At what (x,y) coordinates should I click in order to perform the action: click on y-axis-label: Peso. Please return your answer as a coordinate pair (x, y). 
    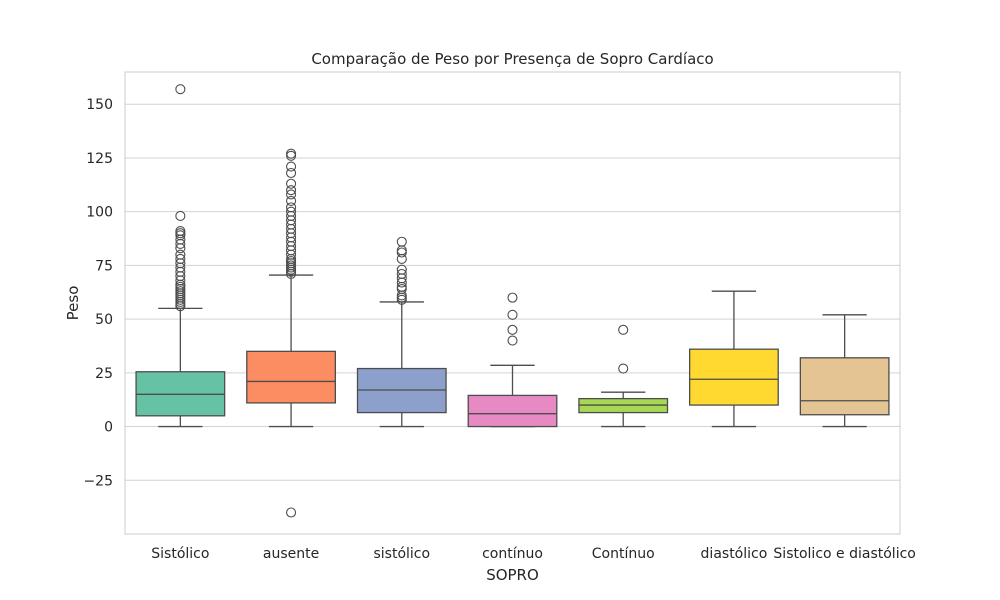
    Looking at the image, I should click on (73, 303).